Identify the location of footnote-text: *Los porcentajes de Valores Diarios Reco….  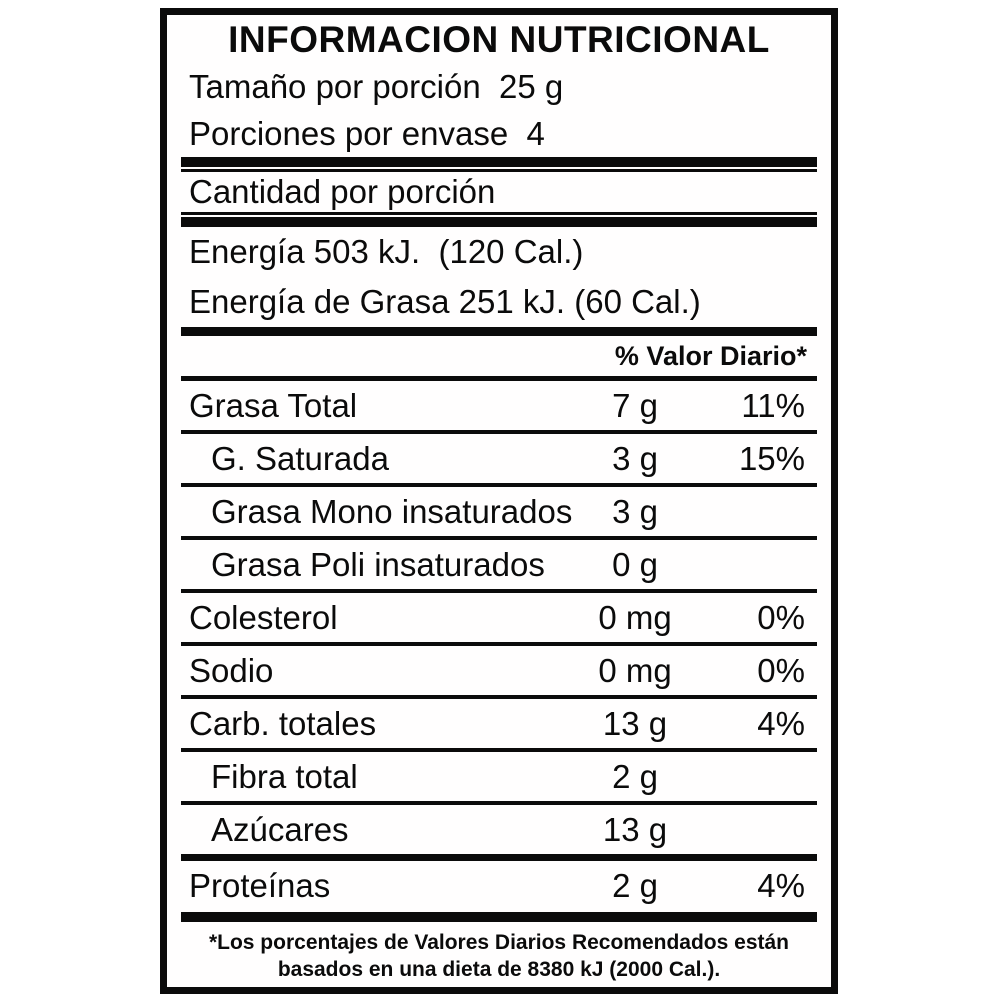
(499, 952).